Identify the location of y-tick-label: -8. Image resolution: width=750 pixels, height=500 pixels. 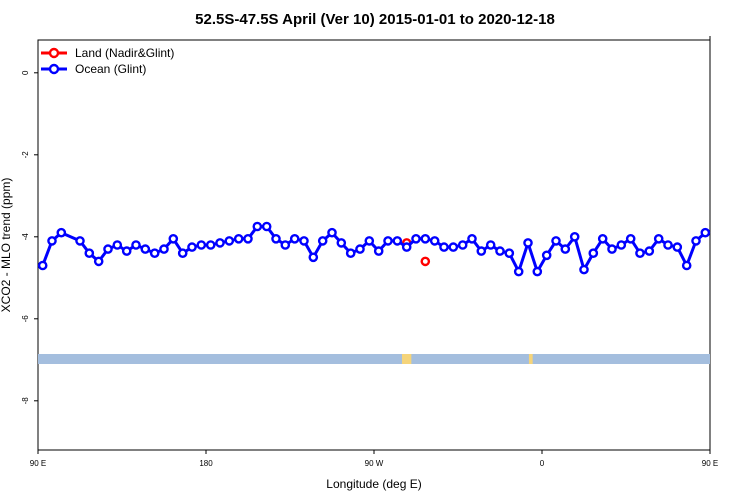
(25, 401).